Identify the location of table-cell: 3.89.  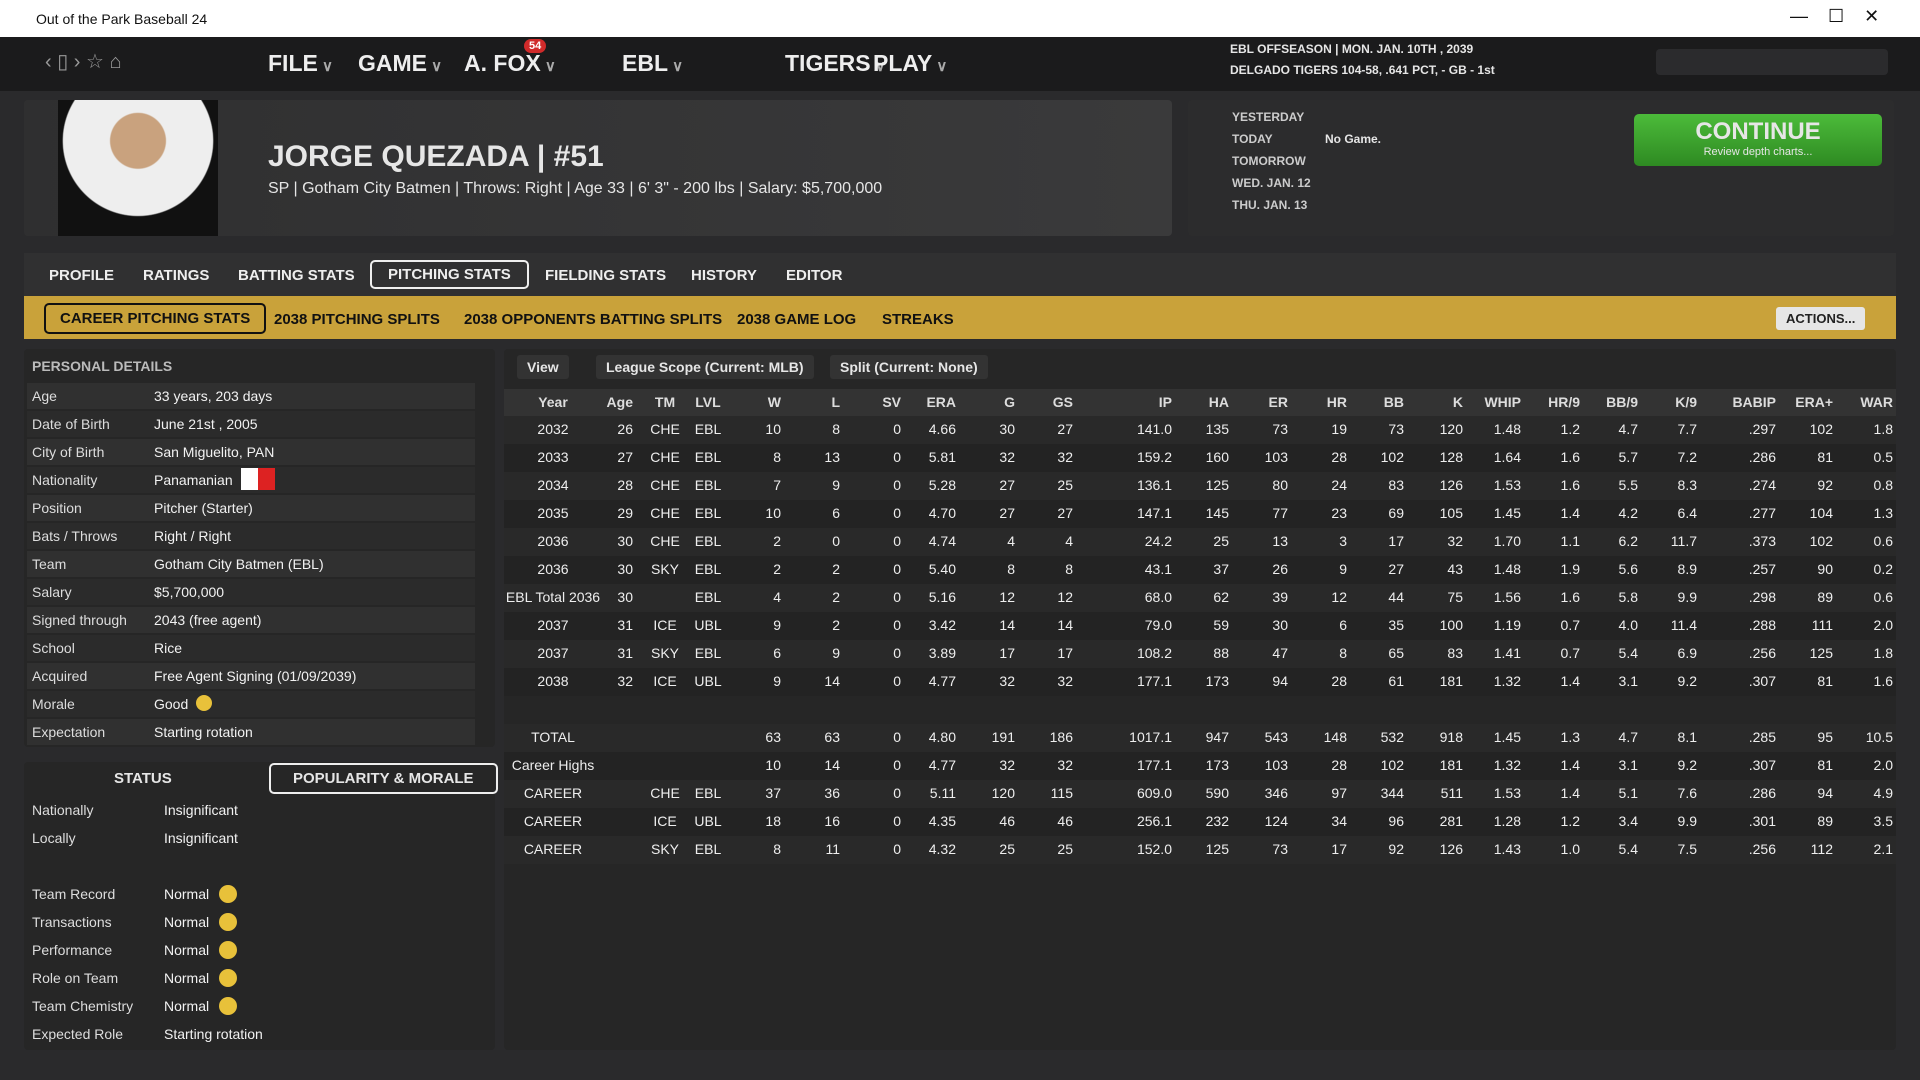
(942, 653).